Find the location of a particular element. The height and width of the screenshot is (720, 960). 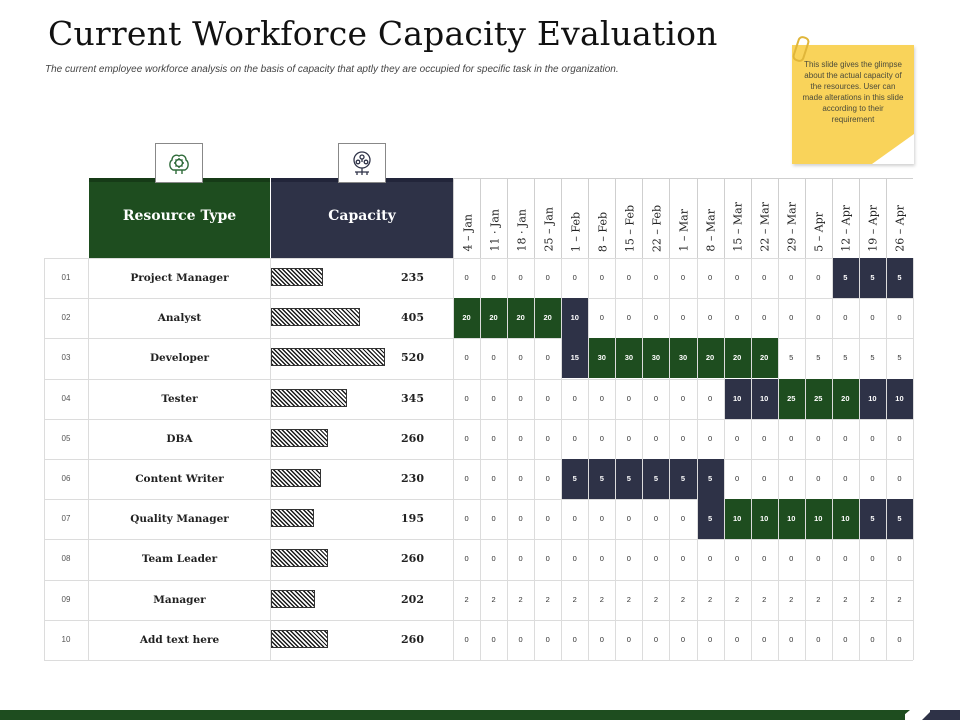

date-header: 22 – Mar is located at coordinates (764, 218).